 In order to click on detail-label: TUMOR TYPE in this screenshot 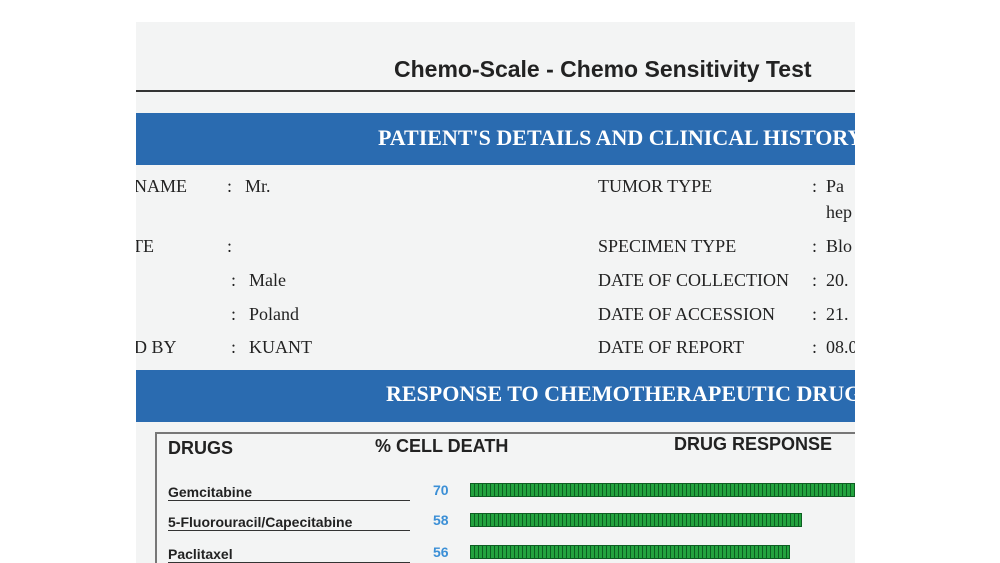, I will do `click(655, 186)`.